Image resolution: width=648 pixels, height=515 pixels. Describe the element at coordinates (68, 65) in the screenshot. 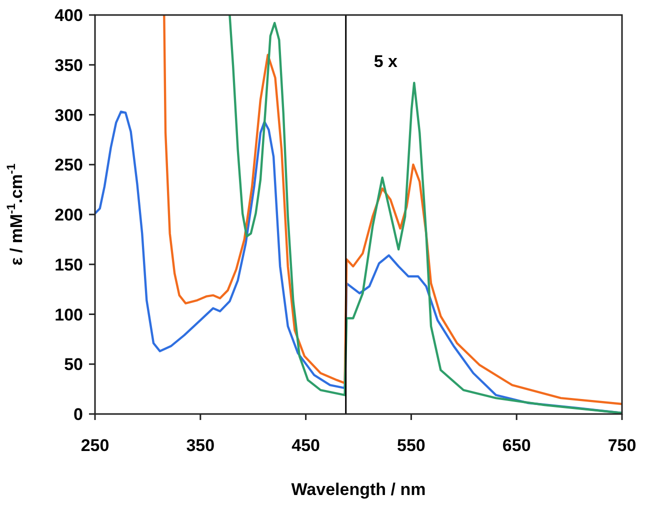

I see `y-tick-label: 350` at that location.